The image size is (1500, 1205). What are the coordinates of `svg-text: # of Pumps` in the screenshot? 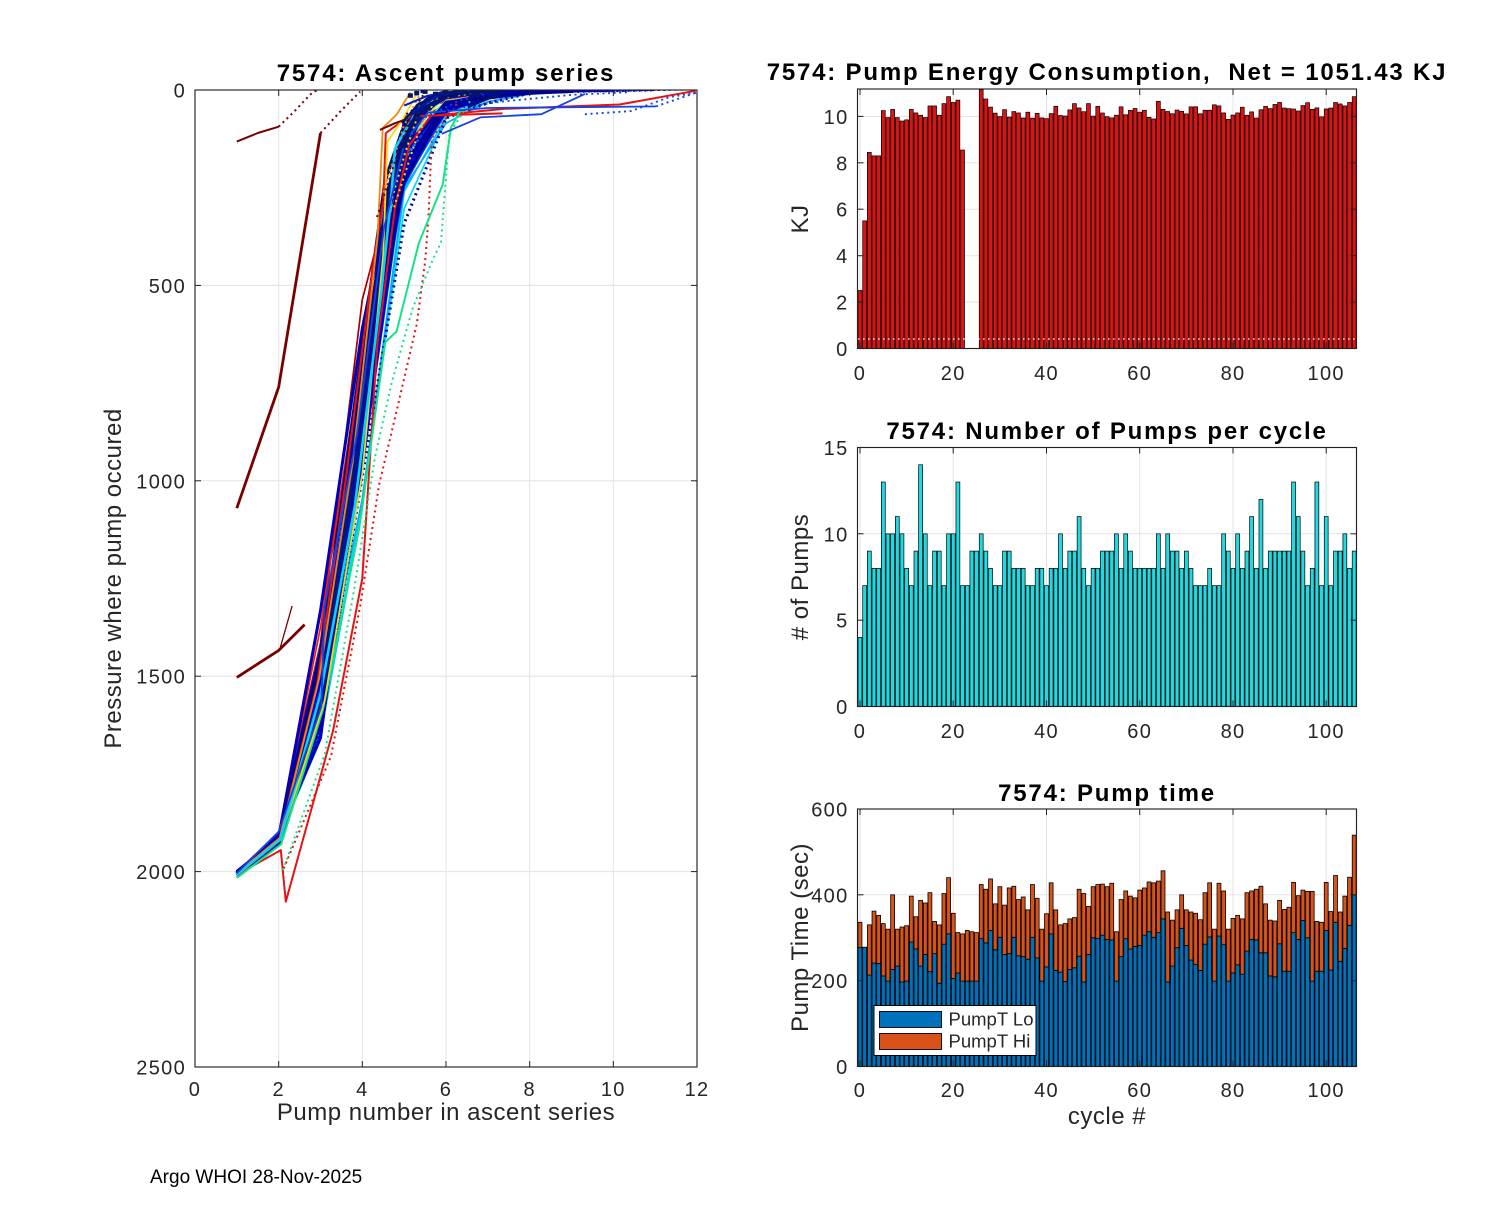 It's located at (800, 577).